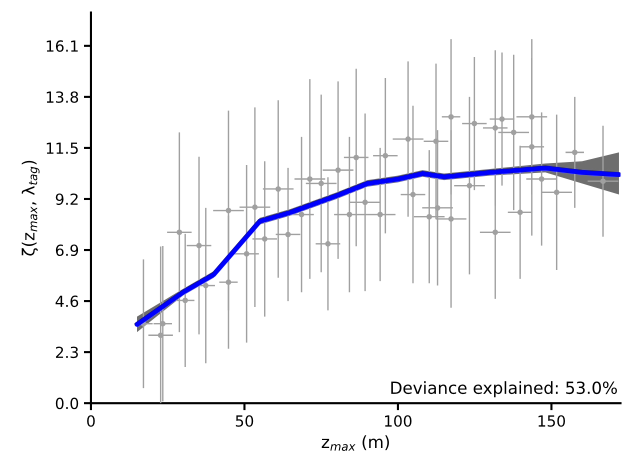 This screenshot has height=465, width=623. I want to click on y-tick-label: 13.8, so click(62, 97).